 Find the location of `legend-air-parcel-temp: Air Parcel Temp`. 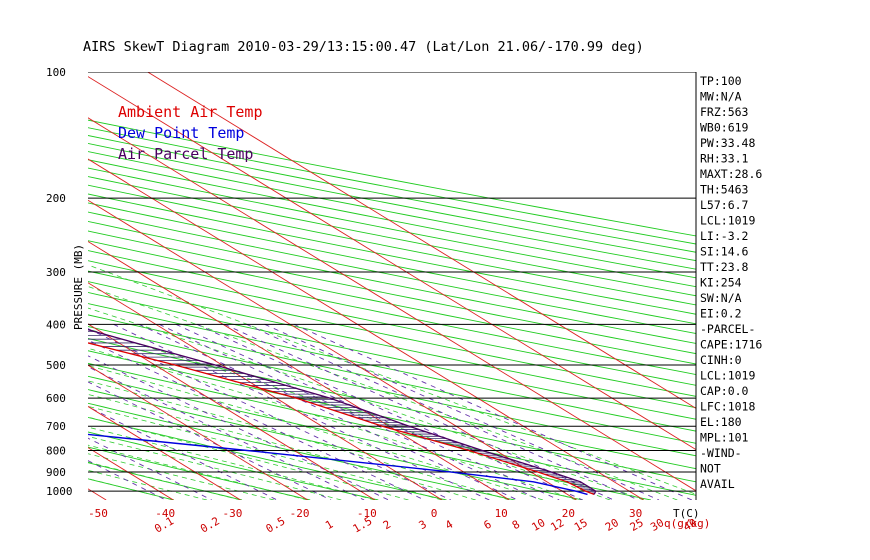

legend-air-parcel-temp: Air Parcel Temp is located at coordinates (185, 154).